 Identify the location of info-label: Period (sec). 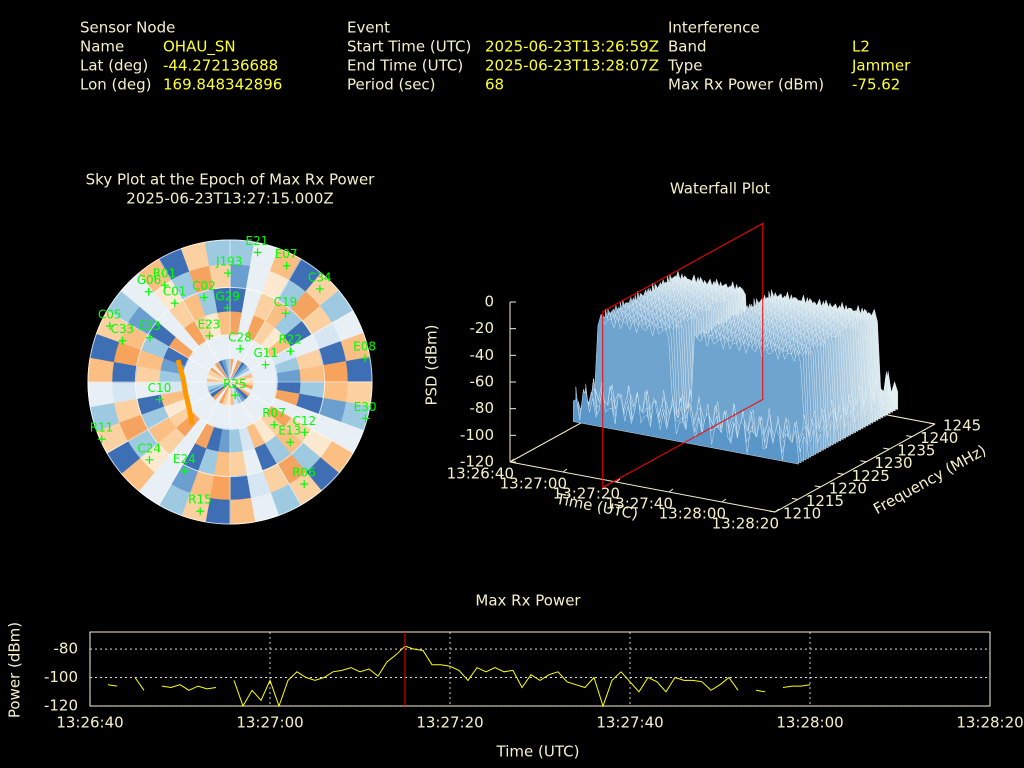
(391, 85).